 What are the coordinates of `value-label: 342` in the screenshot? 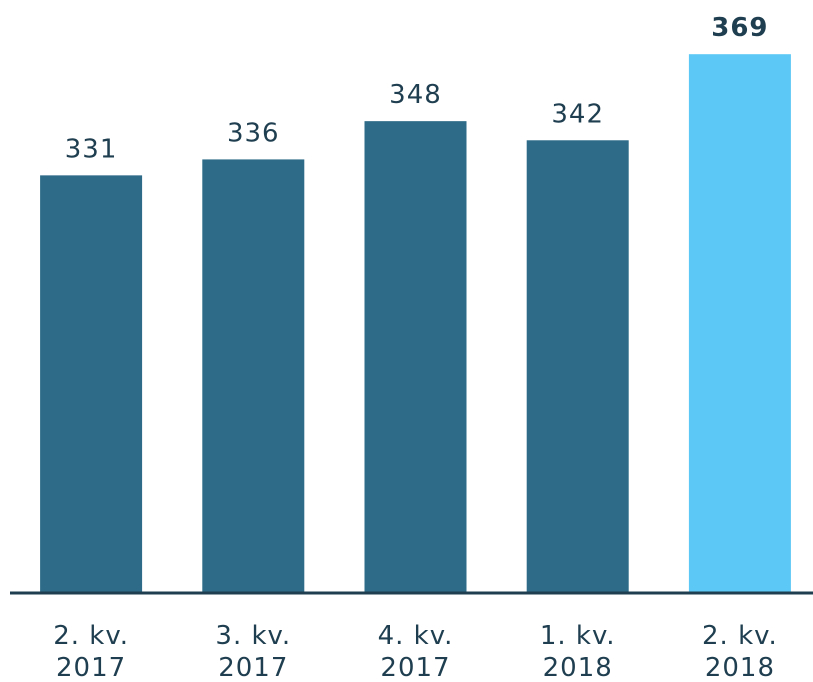 It's located at (577, 114).